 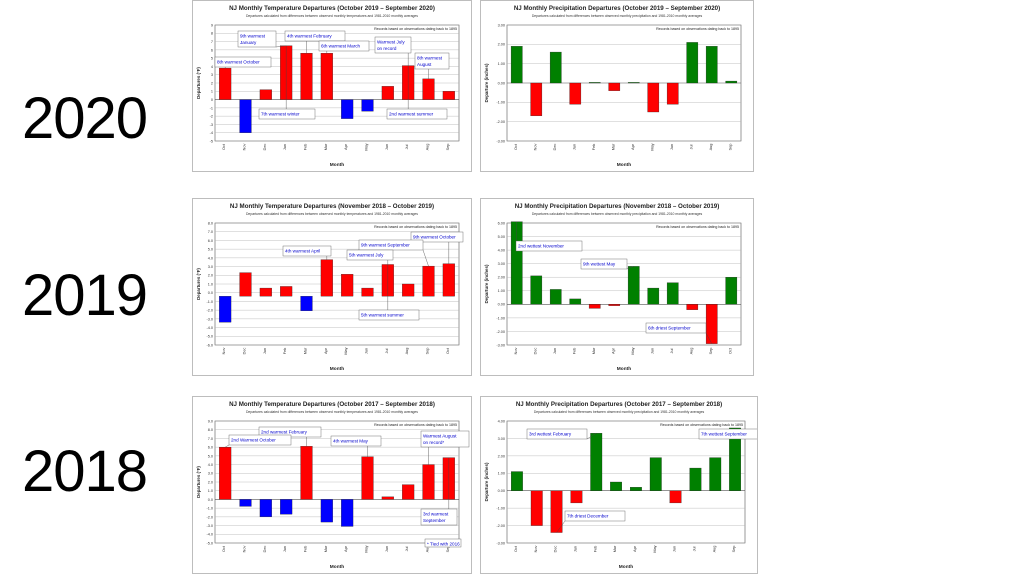 What do you see at coordinates (436, 514) in the screenshot?
I see `t2018-annotation-text: 3rd warmest` at bounding box center [436, 514].